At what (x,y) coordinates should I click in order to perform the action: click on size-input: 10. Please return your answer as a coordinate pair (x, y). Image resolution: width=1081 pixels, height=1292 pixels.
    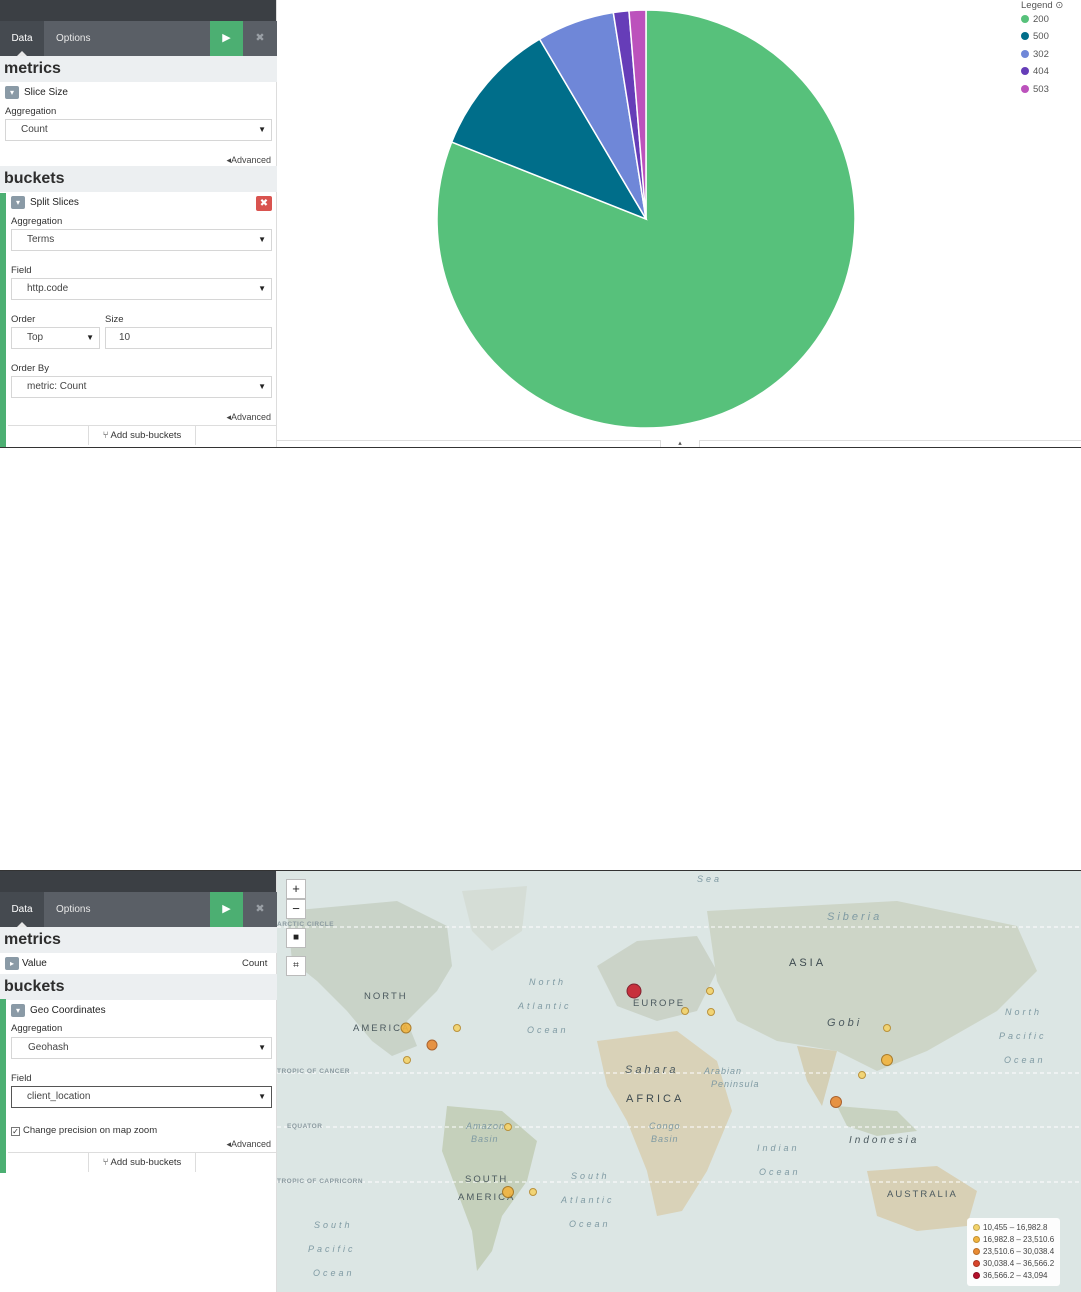
    Looking at the image, I should click on (188, 338).